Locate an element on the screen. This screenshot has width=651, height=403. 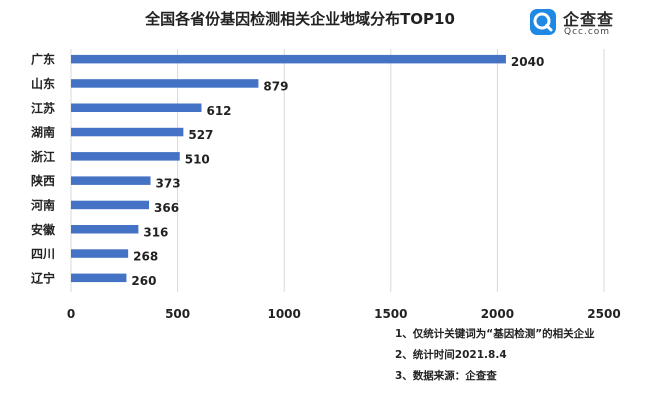
category-label: 广东 is located at coordinates (43, 59).